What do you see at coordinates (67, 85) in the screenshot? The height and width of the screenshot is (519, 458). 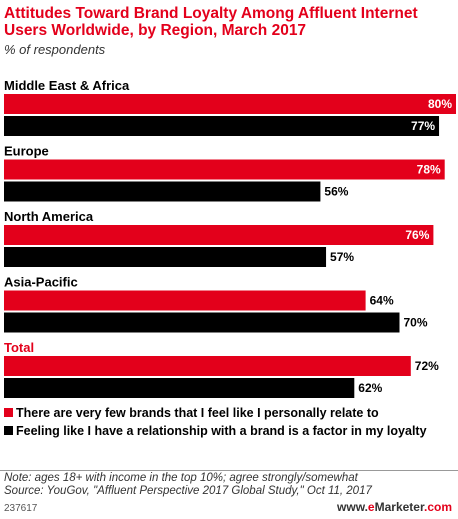 I see `category-label: Middle East & Africa` at bounding box center [67, 85].